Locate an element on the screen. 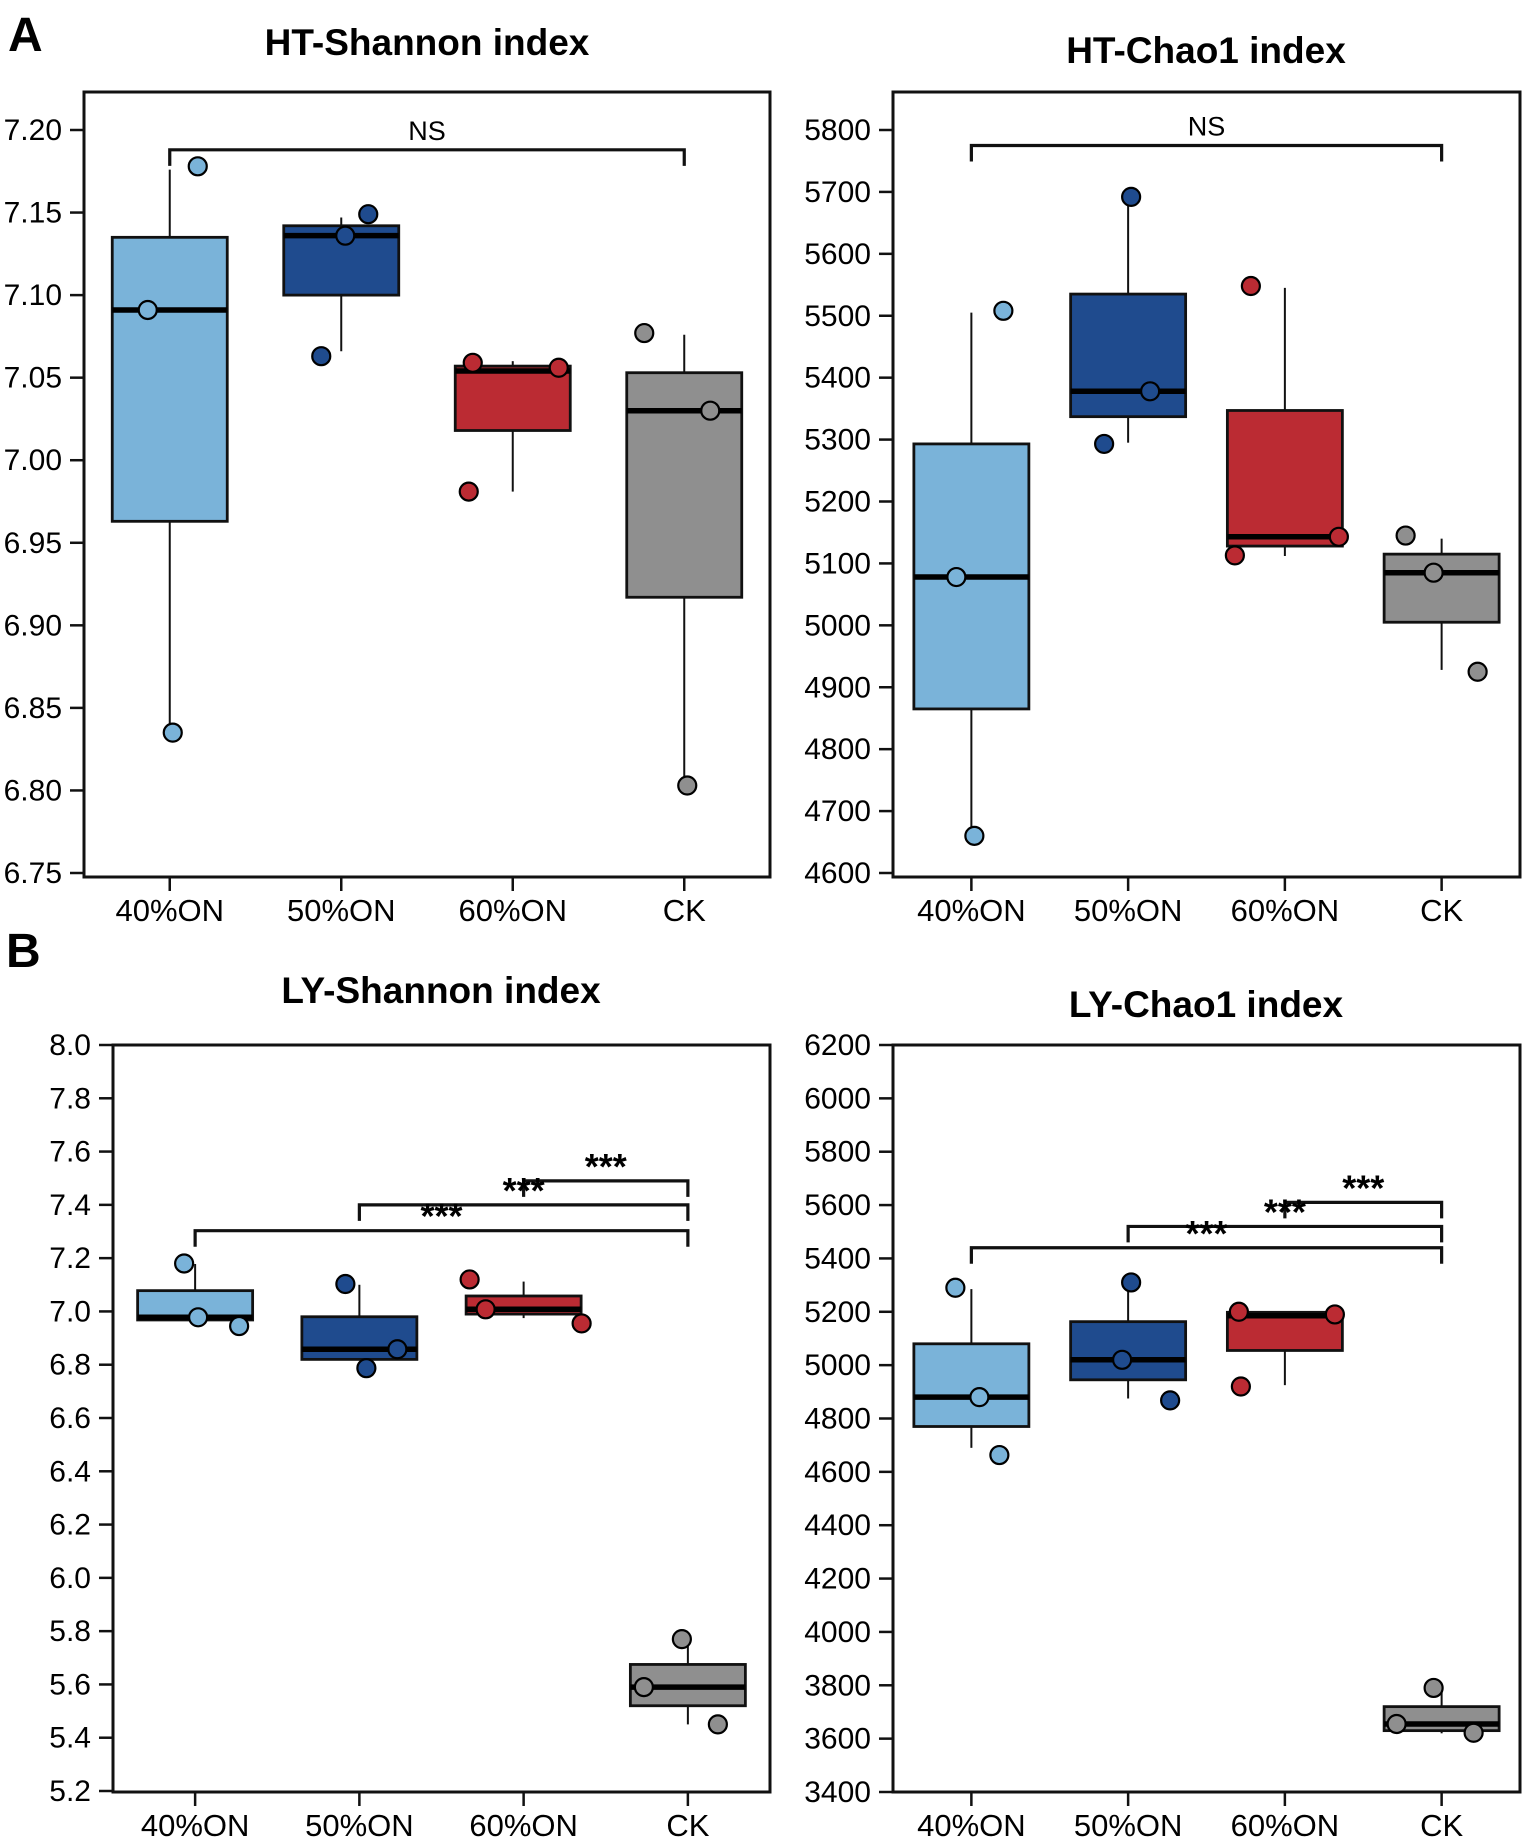 The height and width of the screenshot is (1839, 1535). y-tick-label: 5700 is located at coordinates (837, 192).